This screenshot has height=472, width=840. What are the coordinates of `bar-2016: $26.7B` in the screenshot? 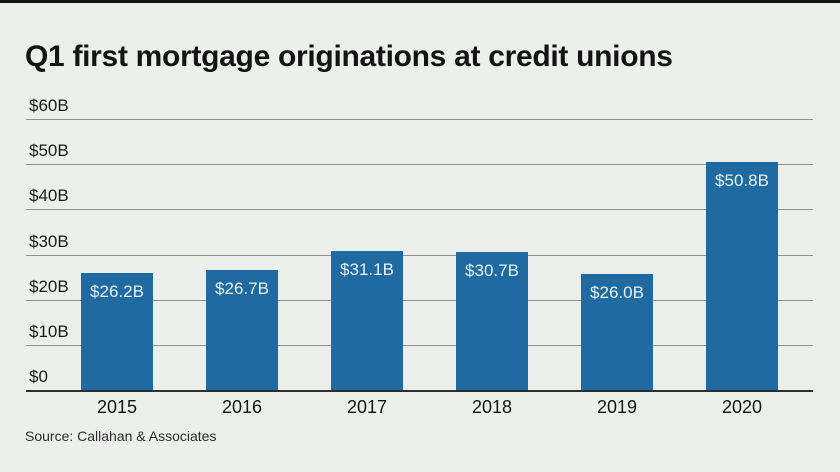 It's located at (242, 330).